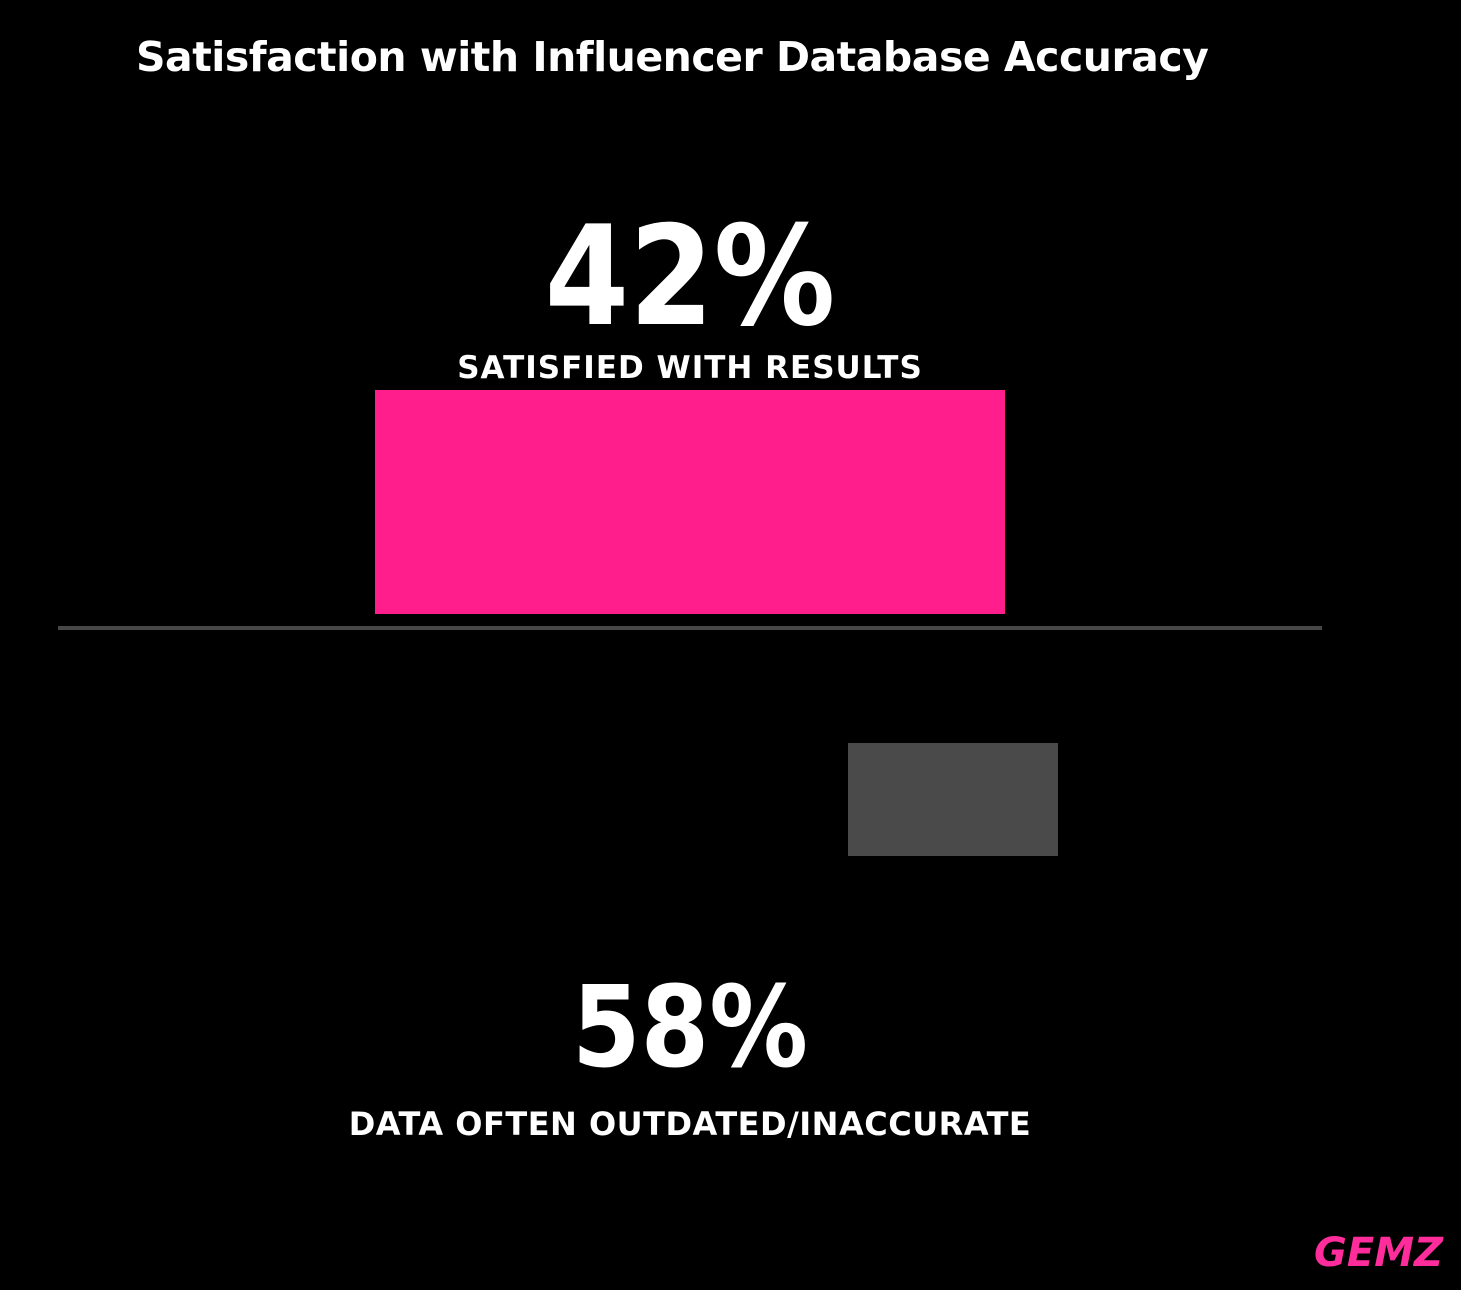 The height and width of the screenshot is (1290, 1461). What do you see at coordinates (690, 1124) in the screenshot?
I see `outdated-label: DATA OFTEN OUTDATED/INACCURATE` at bounding box center [690, 1124].